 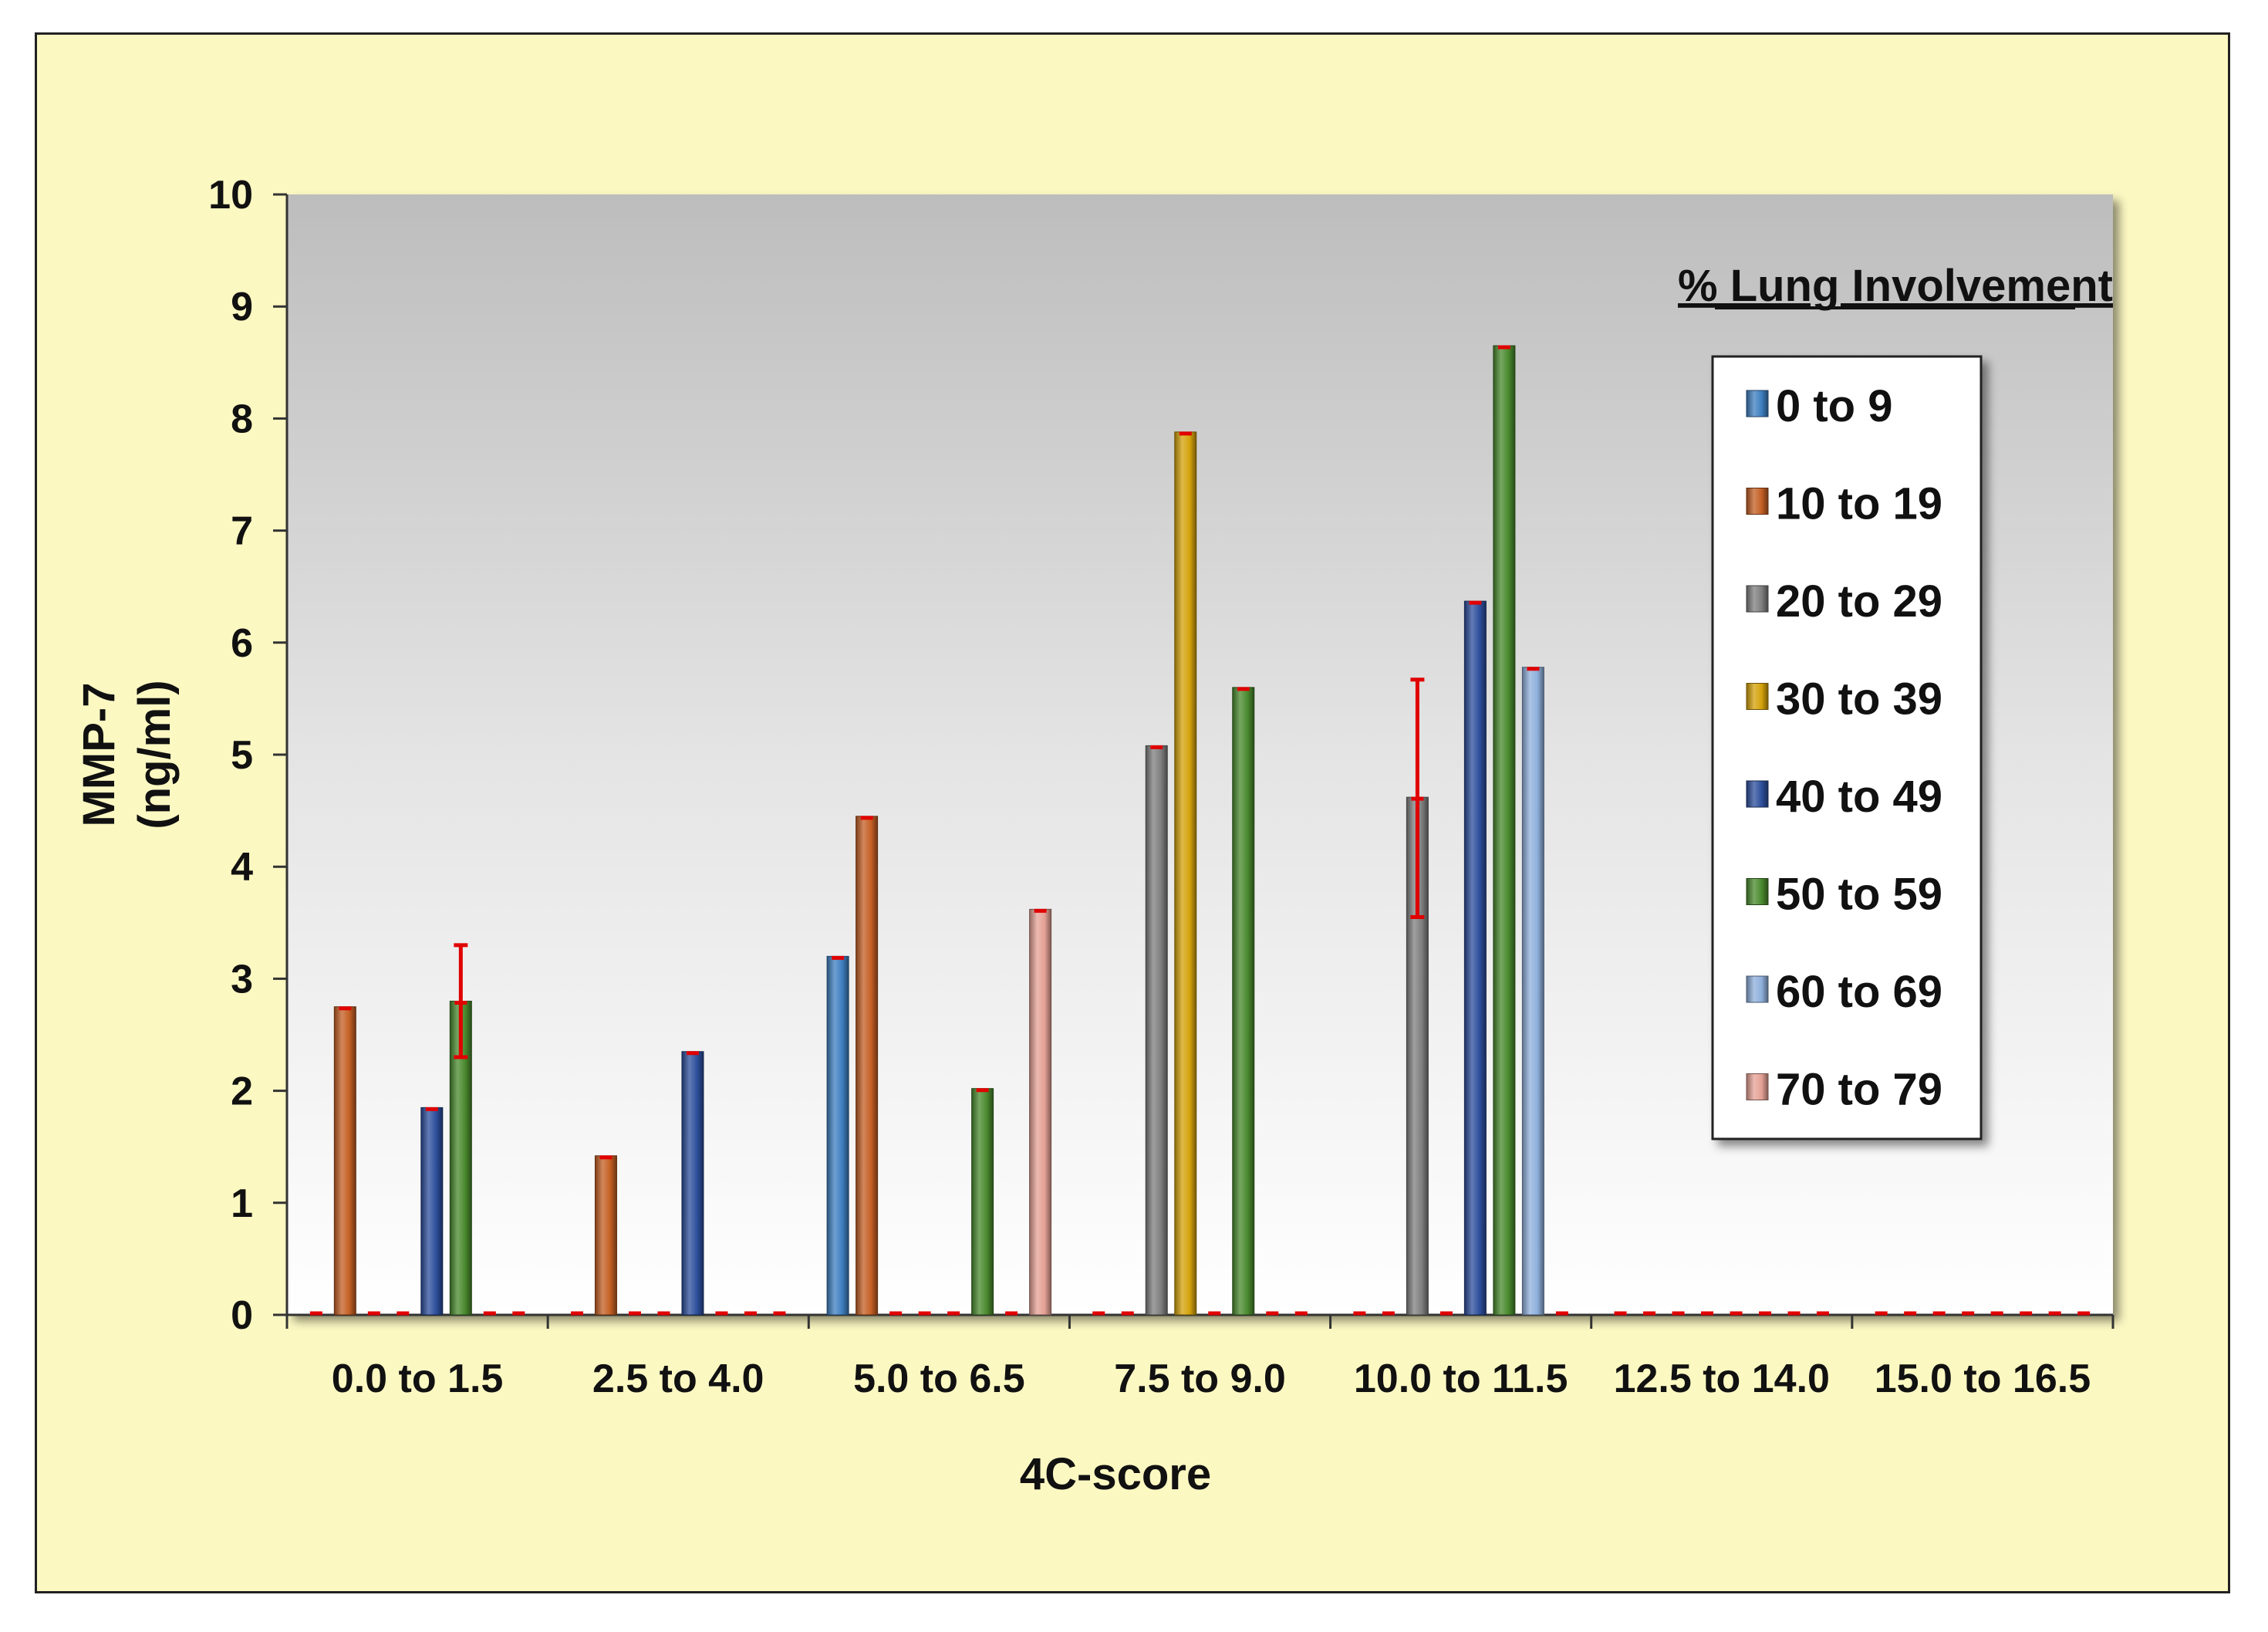 What do you see at coordinates (1115, 1474) in the screenshot?
I see `x-axis-title: 4C-score` at bounding box center [1115, 1474].